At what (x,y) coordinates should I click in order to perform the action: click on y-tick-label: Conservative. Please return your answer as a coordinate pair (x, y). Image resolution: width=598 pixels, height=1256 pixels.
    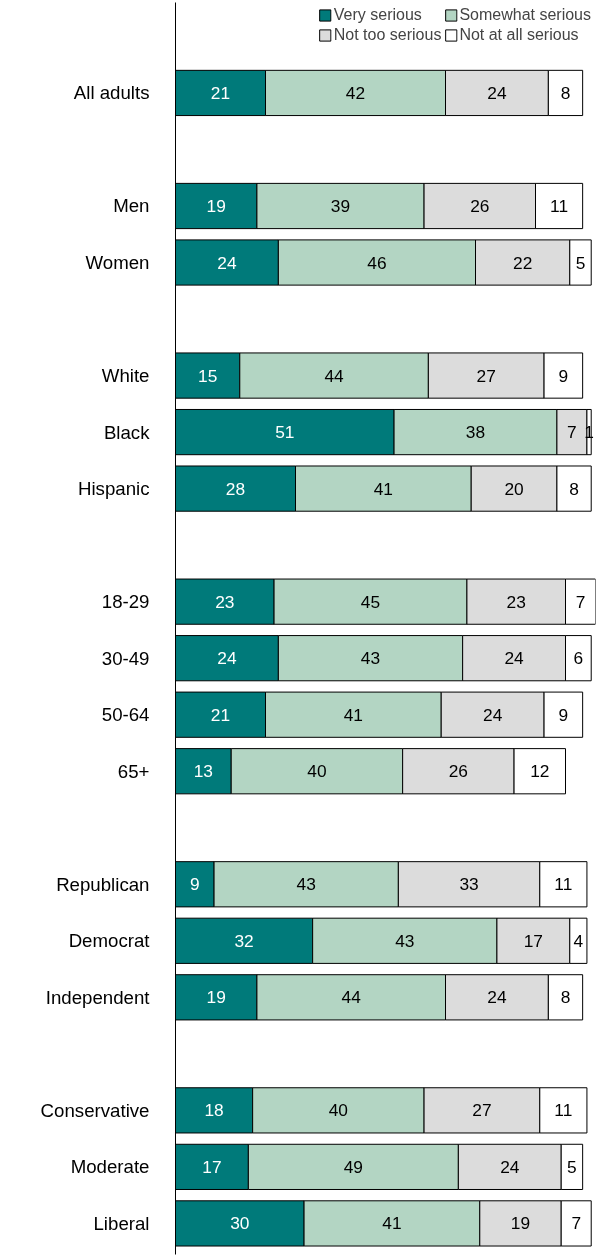
    Looking at the image, I should click on (95, 1110).